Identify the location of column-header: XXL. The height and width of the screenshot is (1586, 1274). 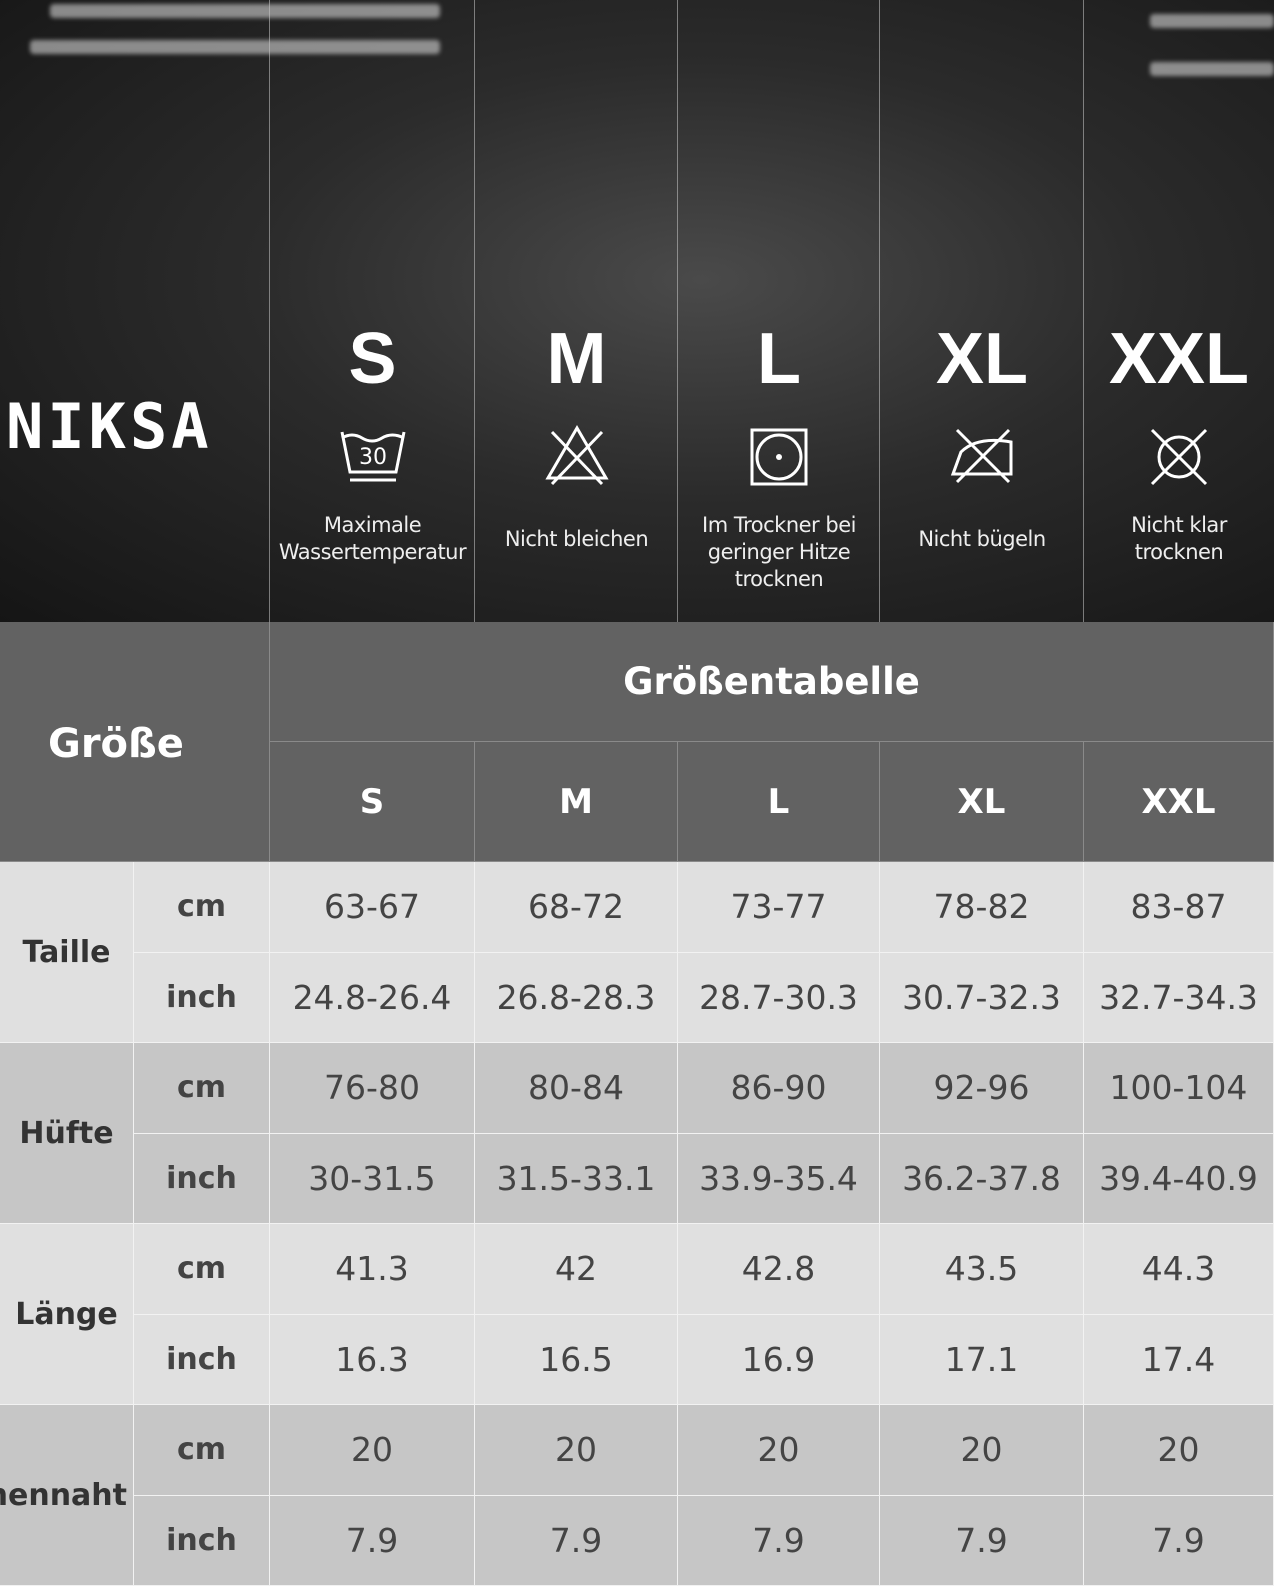
(1179, 802).